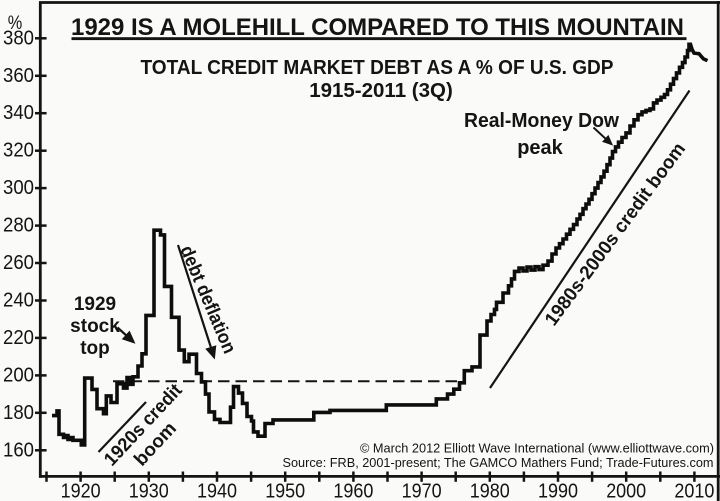  Describe the element at coordinates (95, 348) in the screenshot. I see `svg-text: top` at that location.